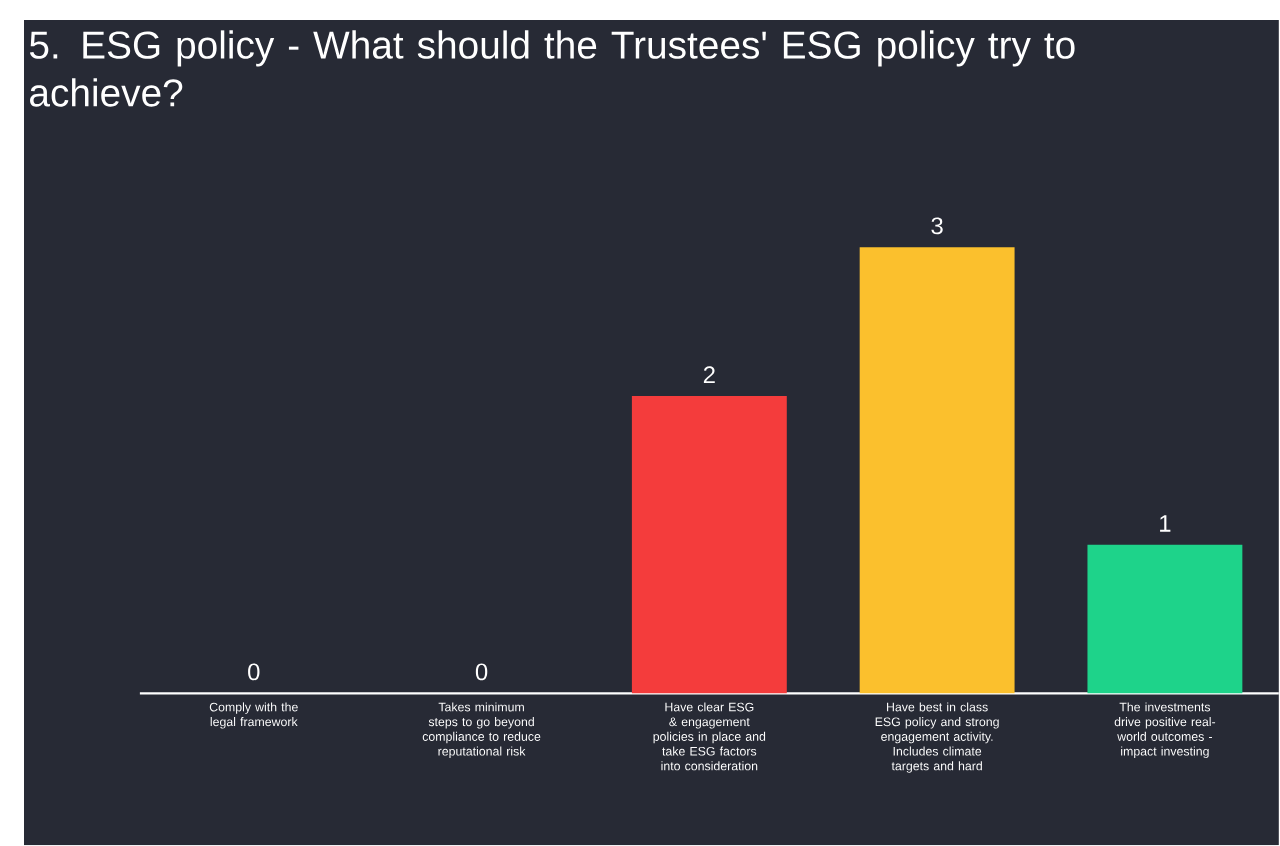 The height and width of the screenshot is (846, 1280). Describe the element at coordinates (937, 226) in the screenshot. I see `data-label: 3` at that location.